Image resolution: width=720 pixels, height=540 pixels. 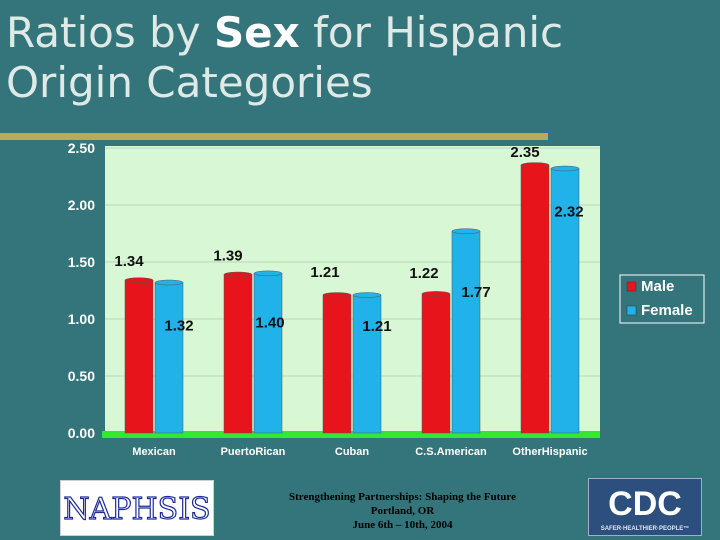 I want to click on naphsis-logo-mark: NAPHSIS, so click(x=137, y=509).